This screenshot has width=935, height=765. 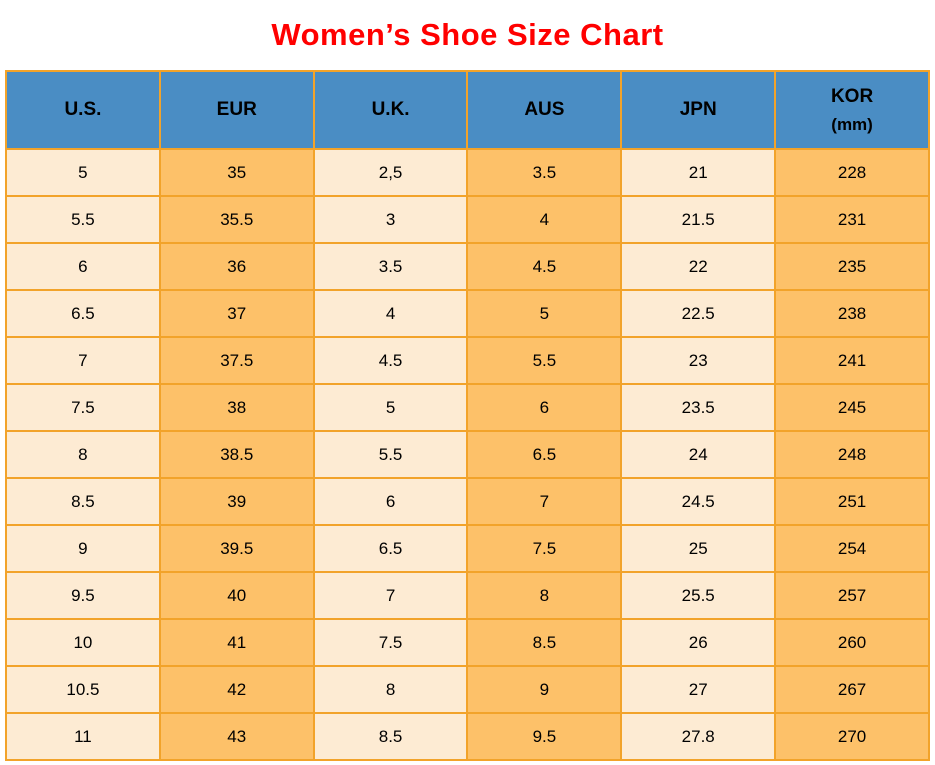 I want to click on size-cell: 238, so click(x=852, y=313).